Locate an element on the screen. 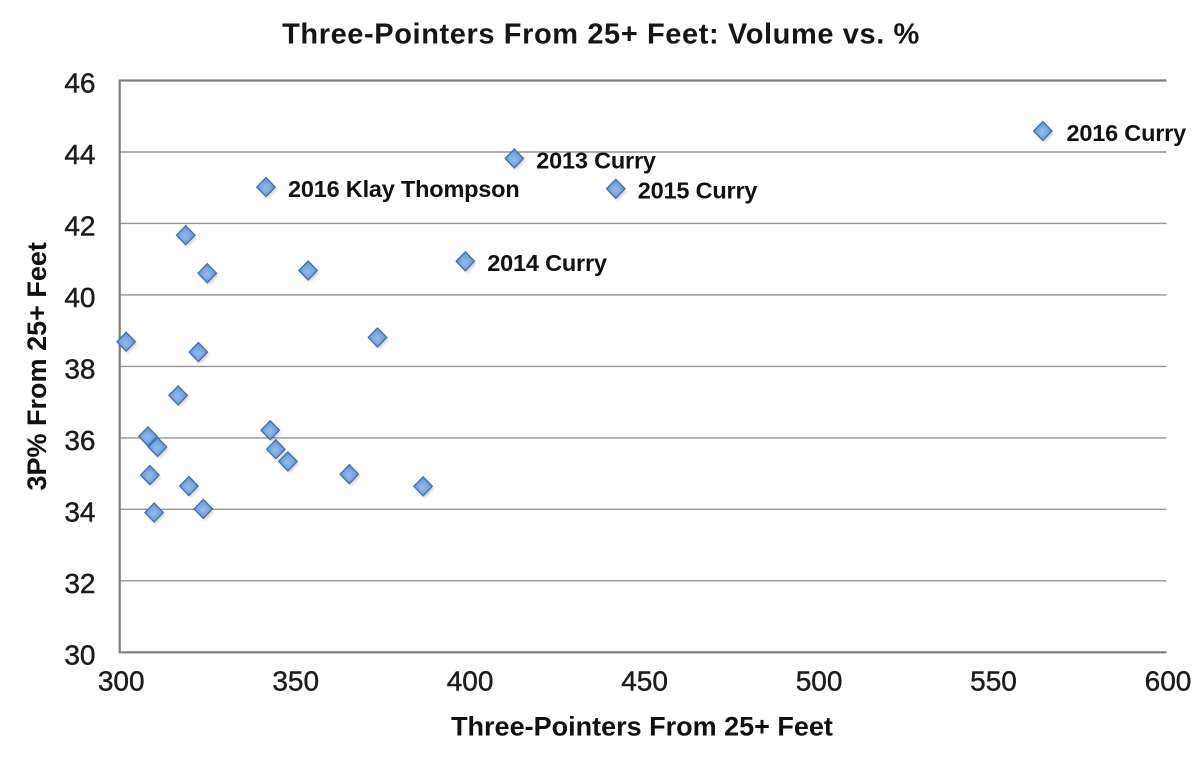 The image size is (1200, 767). svg-text: 44 is located at coordinates (79, 154).